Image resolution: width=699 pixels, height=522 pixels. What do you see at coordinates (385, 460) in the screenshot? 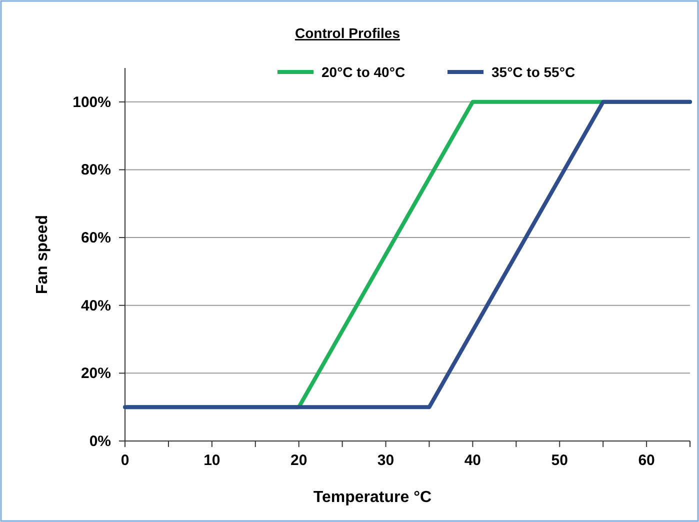
I see `x-tick-label: 30` at bounding box center [385, 460].